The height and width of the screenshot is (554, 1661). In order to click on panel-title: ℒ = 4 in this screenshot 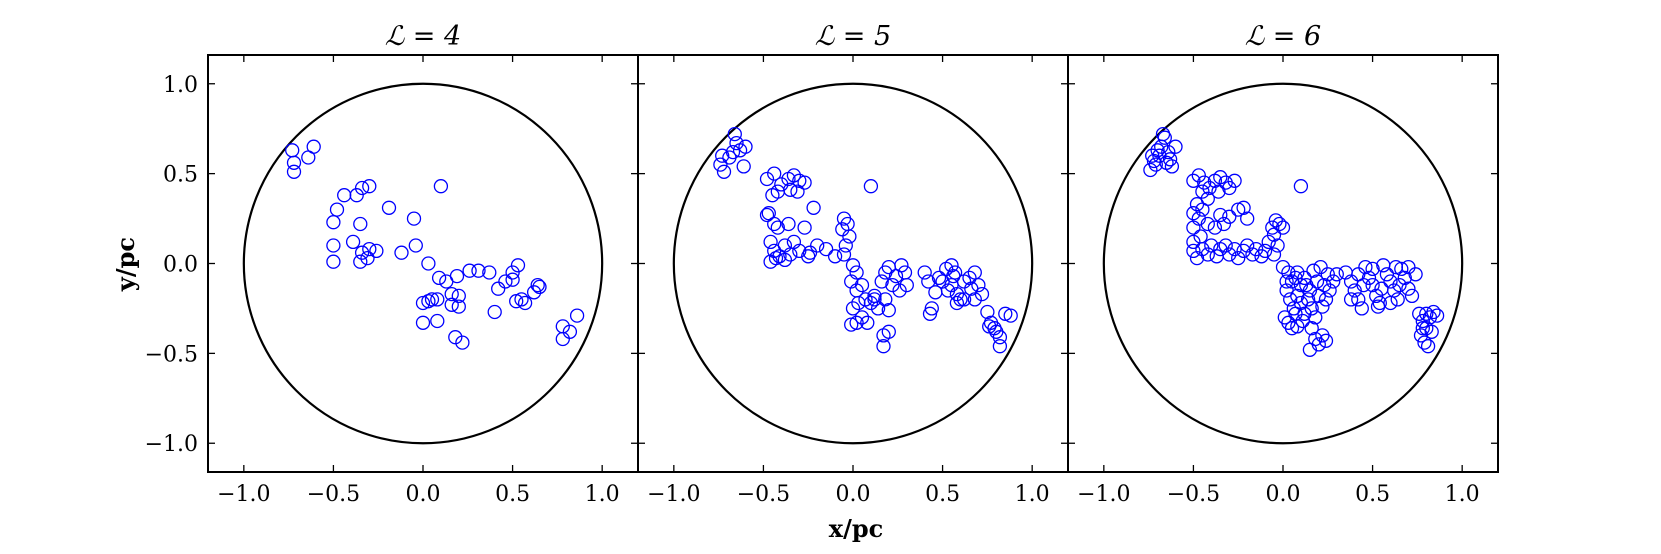, I will do `click(423, 36)`.